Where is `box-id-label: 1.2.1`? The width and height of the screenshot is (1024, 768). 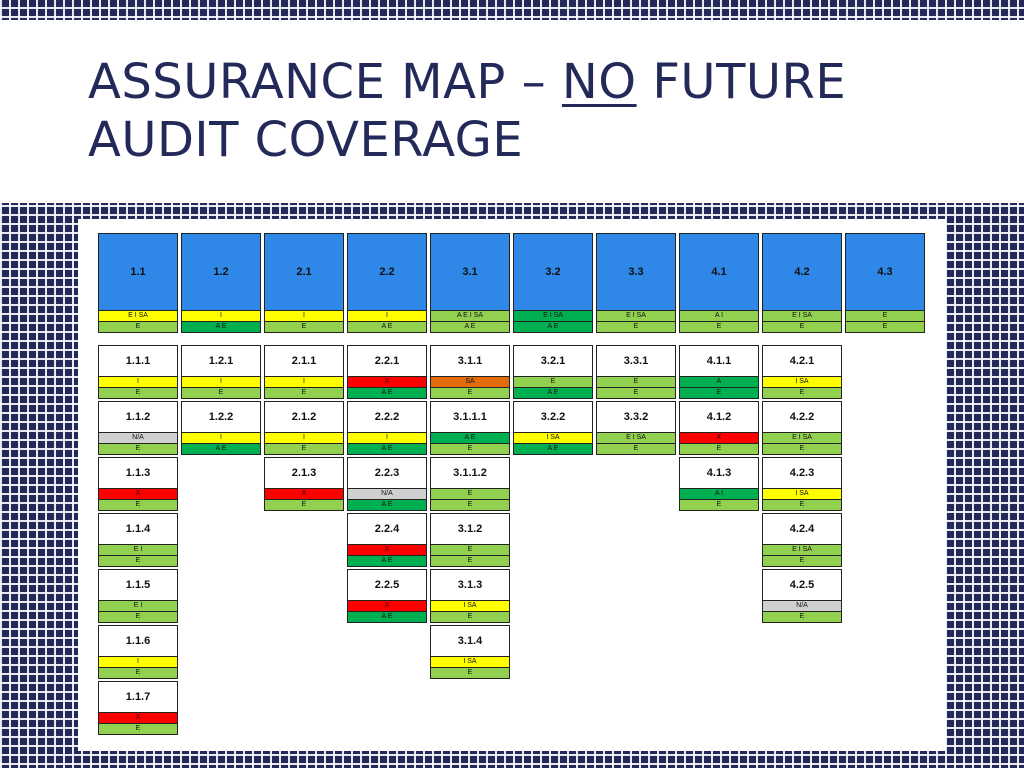 box-id-label: 1.2.1 is located at coordinates (221, 361).